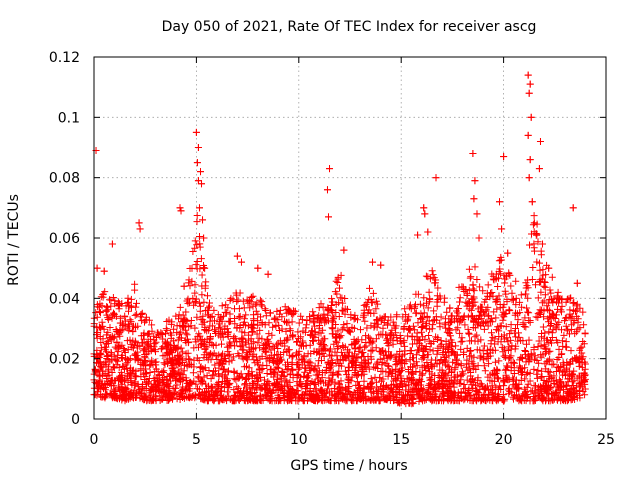 The image size is (640, 480). I want to click on y-tick-label: 0, so click(75, 420).